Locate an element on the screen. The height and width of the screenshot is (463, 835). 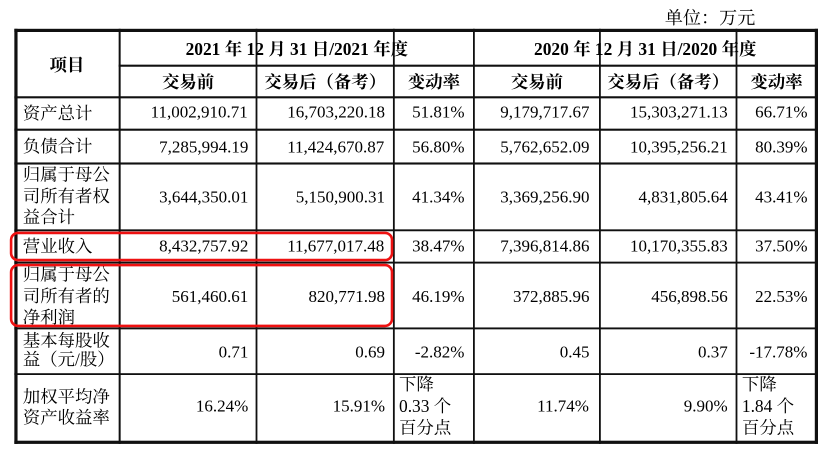
svg-text: 66.71% is located at coordinates (781, 111).